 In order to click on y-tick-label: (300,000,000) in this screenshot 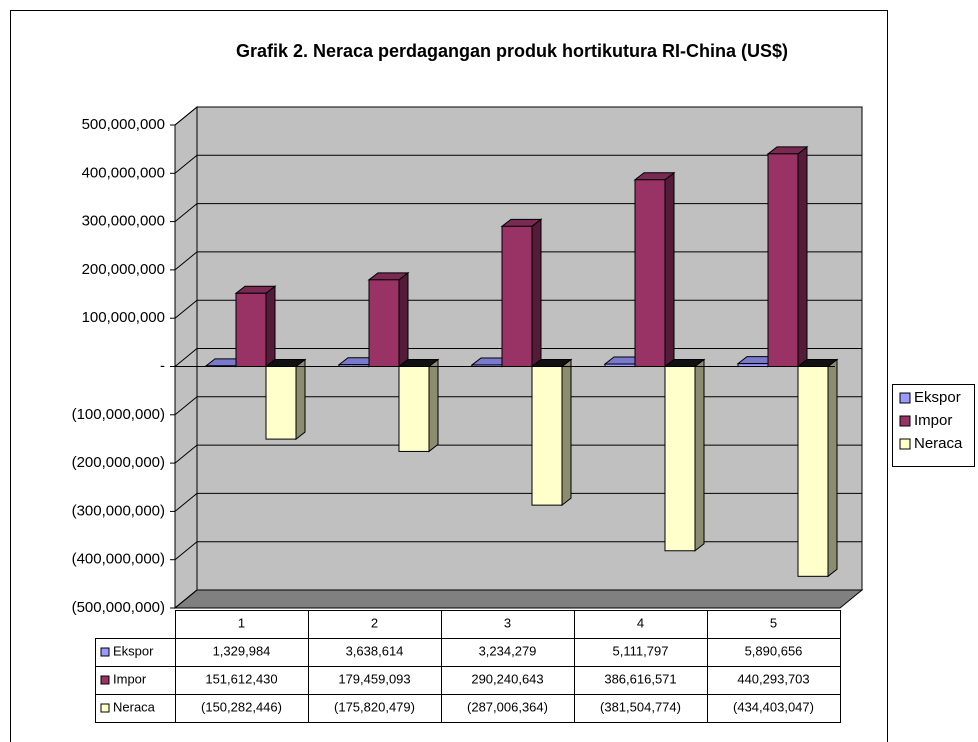, I will do `click(118, 510)`.